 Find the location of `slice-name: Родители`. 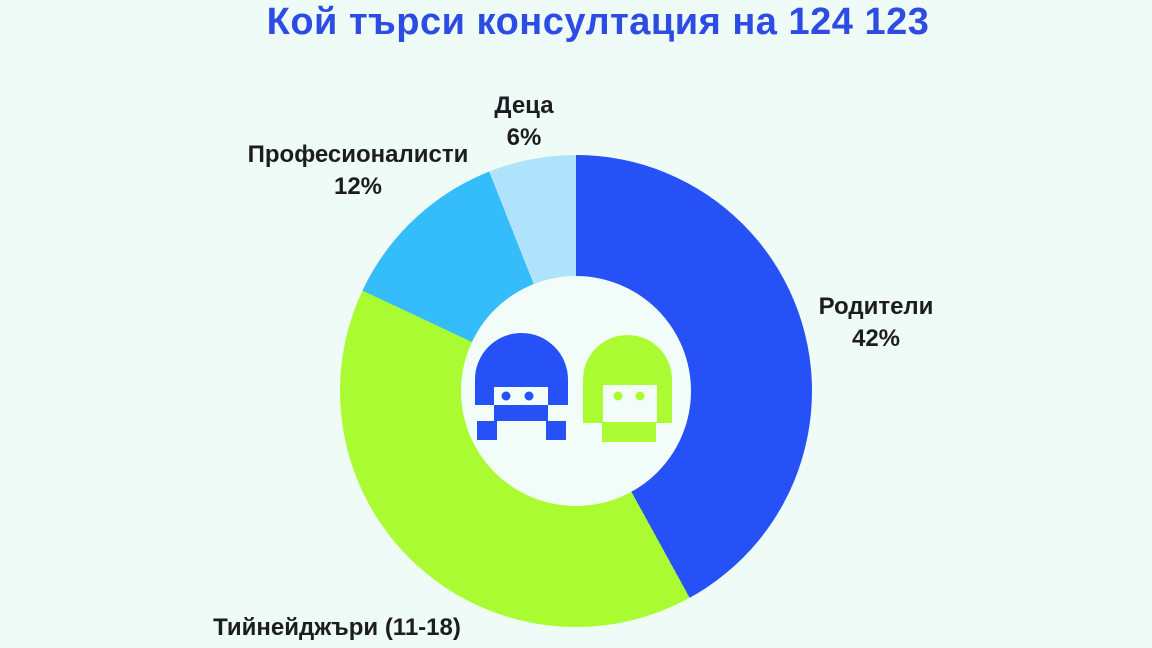

slice-name: Родители is located at coordinates (876, 306).